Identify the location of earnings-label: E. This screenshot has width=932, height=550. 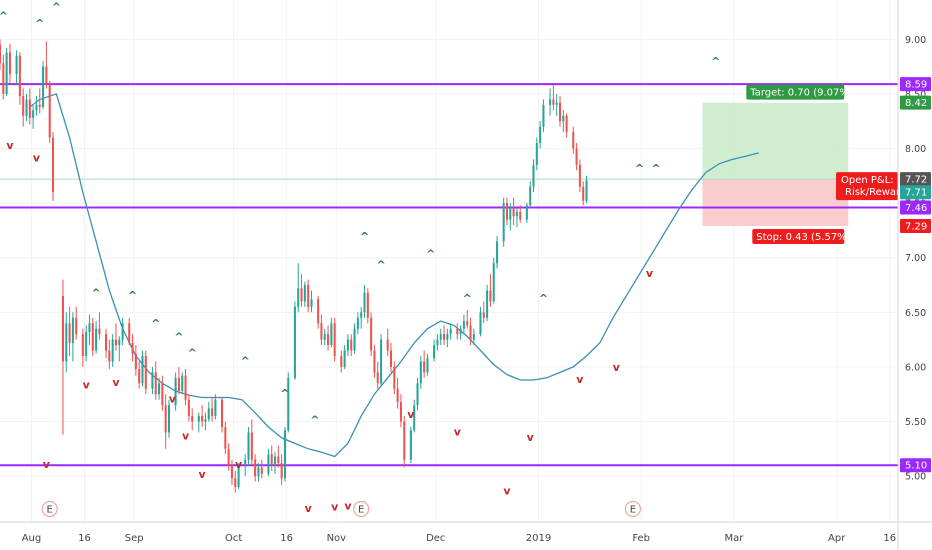
(633, 510).